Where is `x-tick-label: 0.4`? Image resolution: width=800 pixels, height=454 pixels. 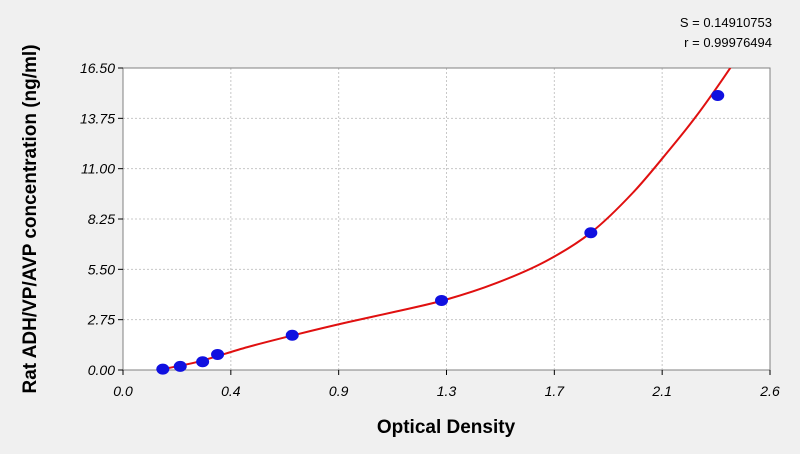
x-tick-label: 0.4 is located at coordinates (231, 391).